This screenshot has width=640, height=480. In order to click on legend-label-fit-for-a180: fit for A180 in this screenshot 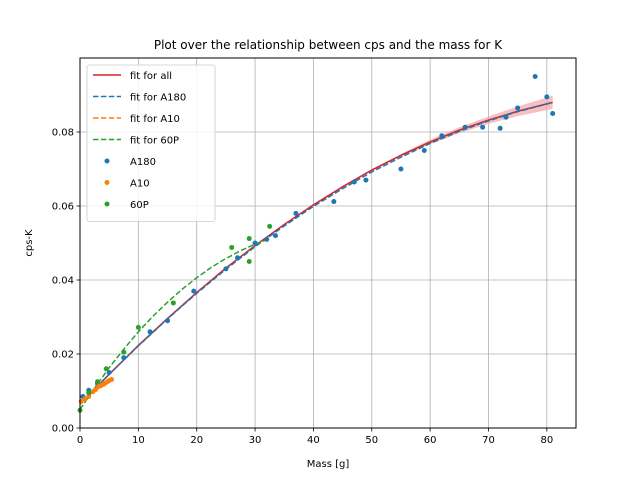, I will do `click(158, 98)`.